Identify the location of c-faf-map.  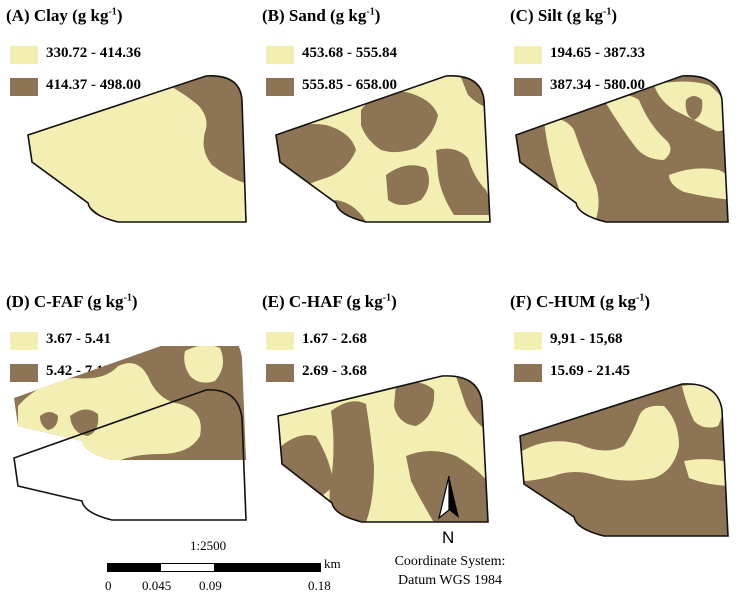
(130, 433).